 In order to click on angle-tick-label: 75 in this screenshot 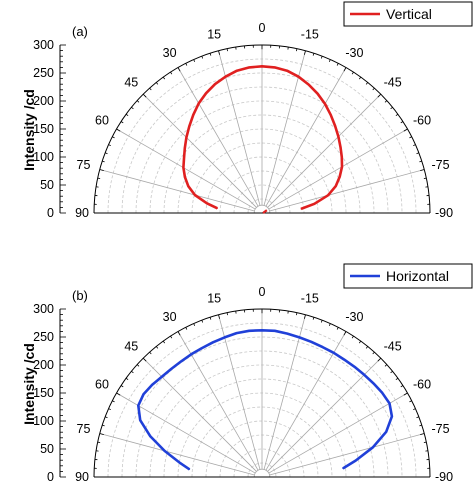, I will do `click(84, 165)`.